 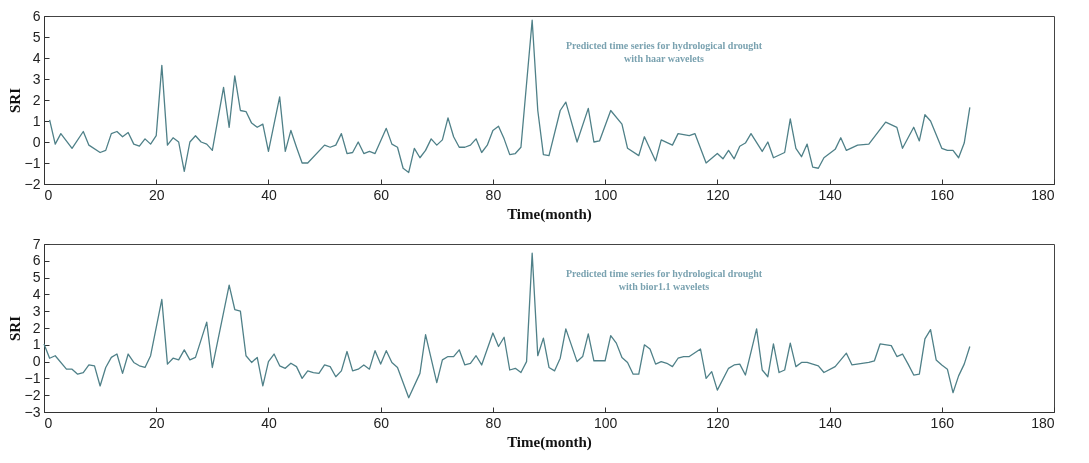 I want to click on annotation: with haar wavelets, so click(x=664, y=58).